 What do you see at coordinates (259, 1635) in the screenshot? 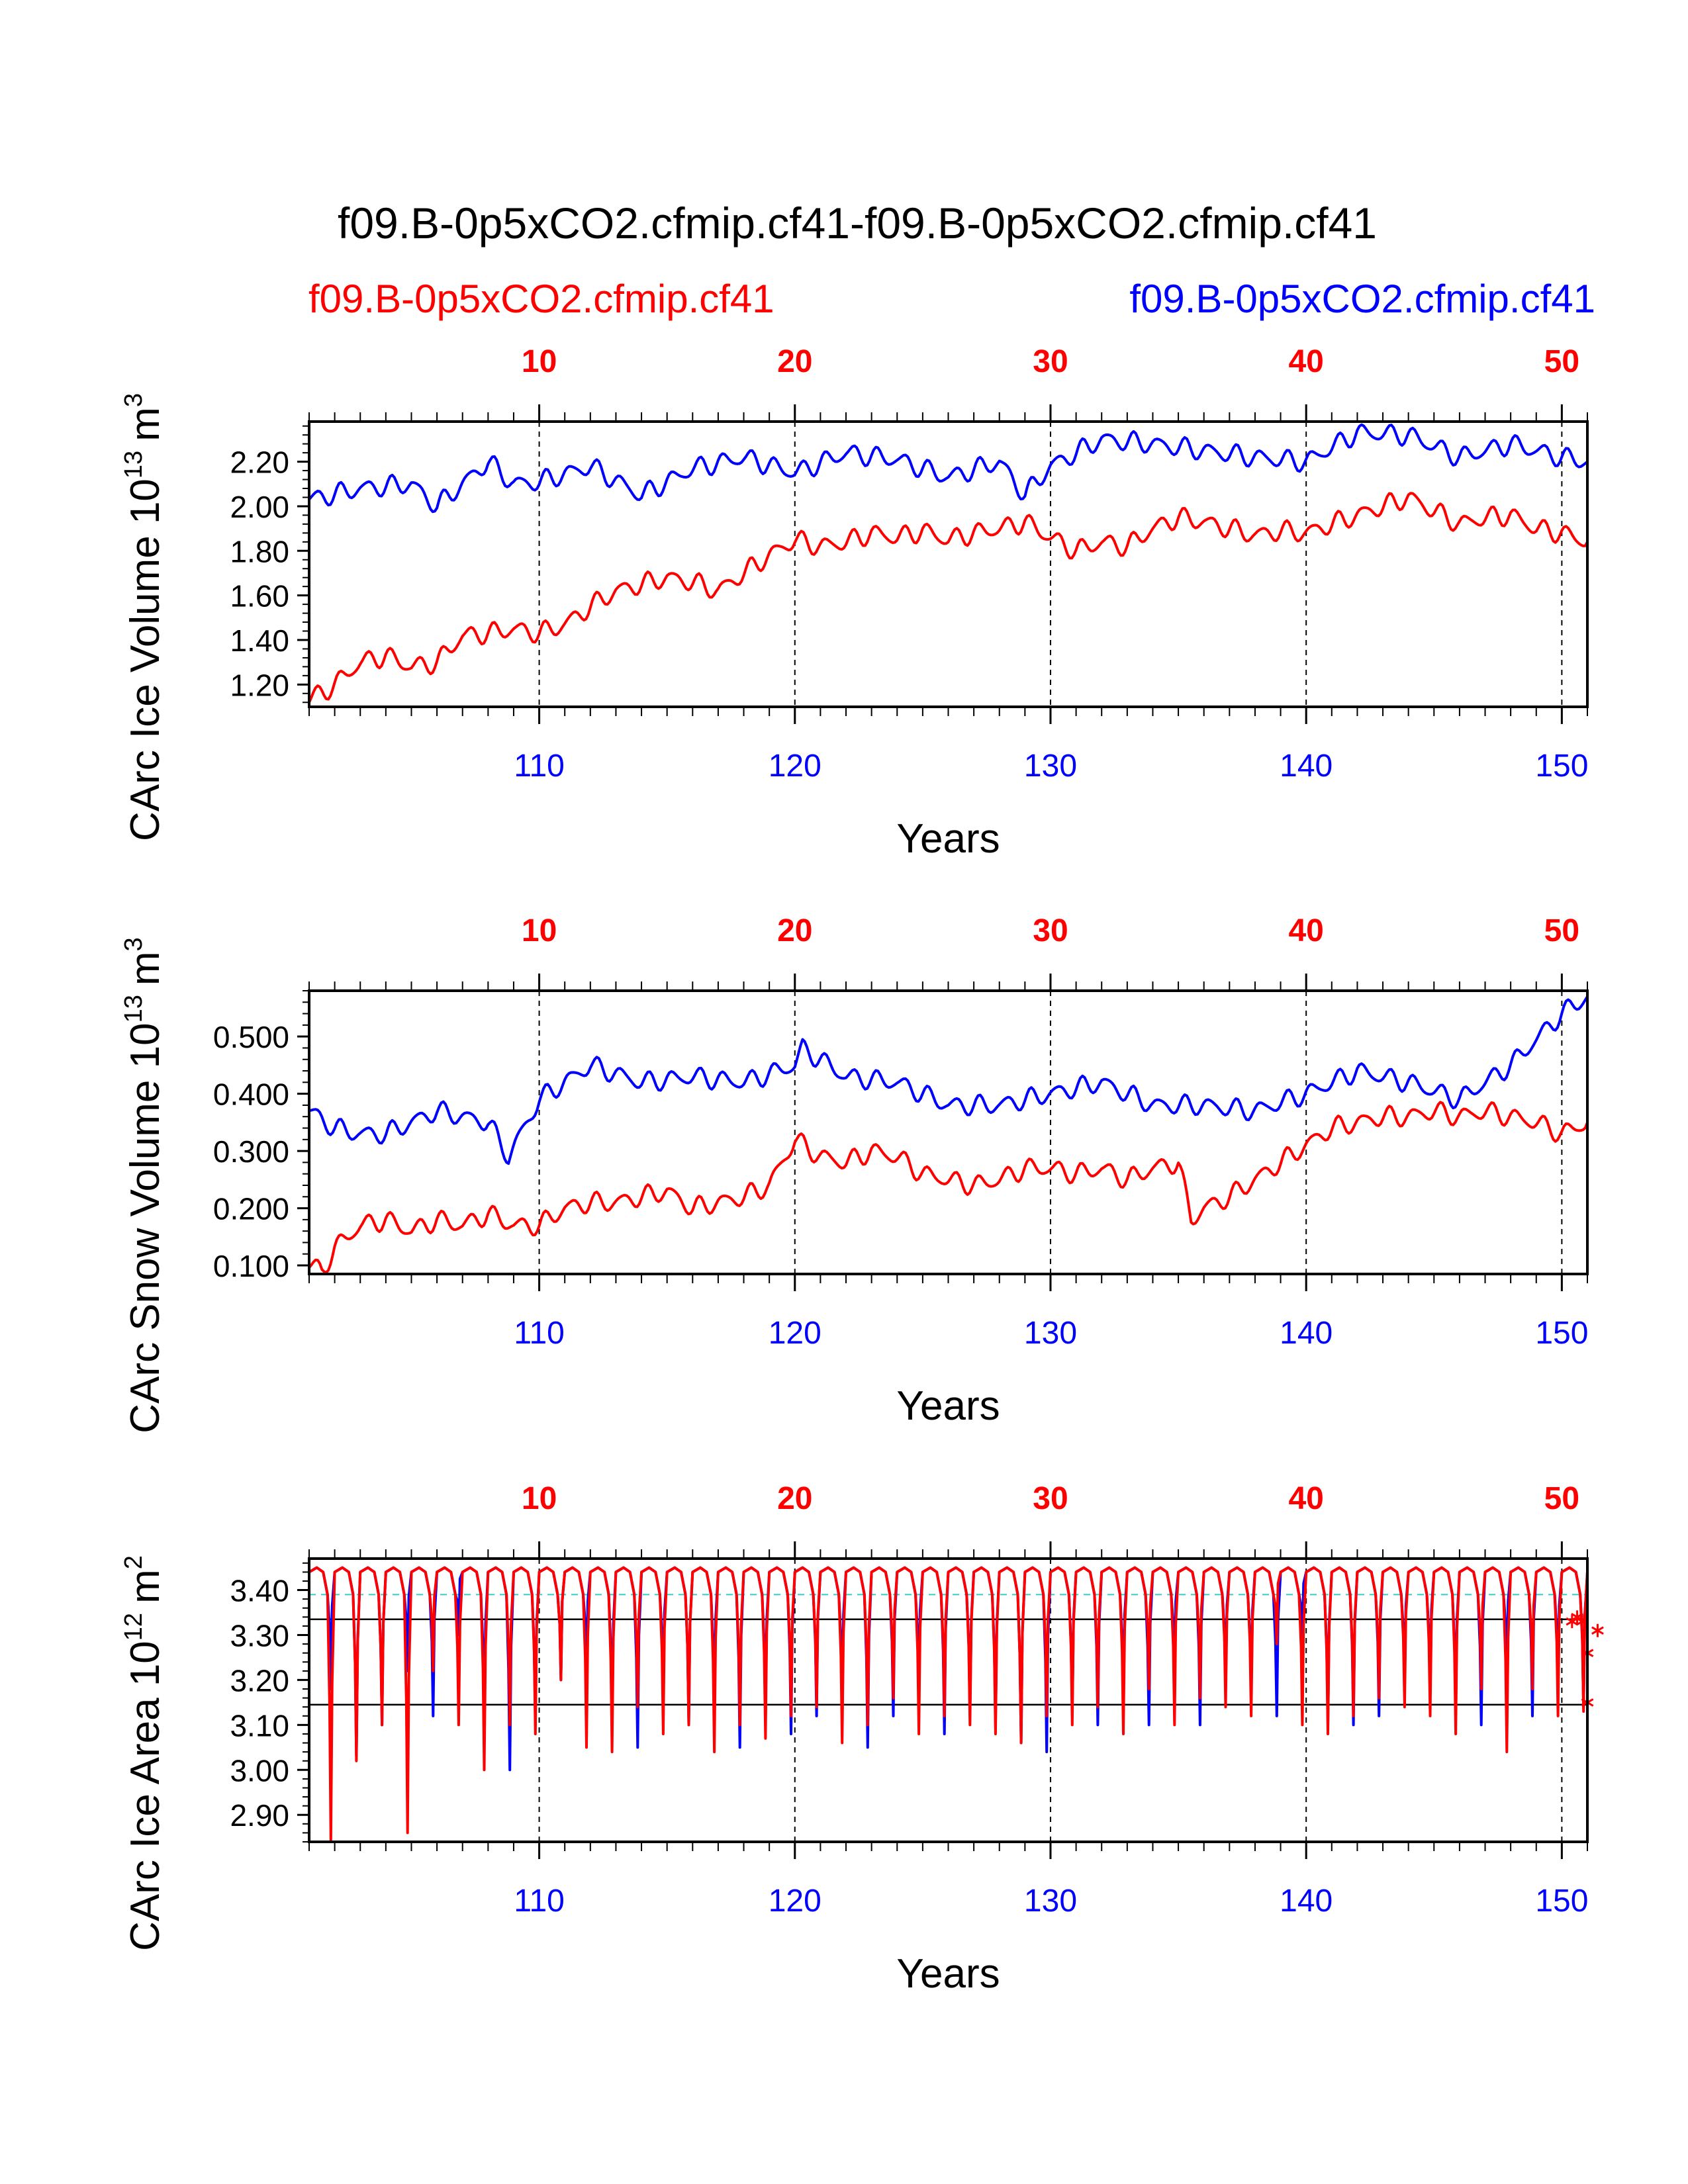
I see `y-tick-label: 3.30` at bounding box center [259, 1635].